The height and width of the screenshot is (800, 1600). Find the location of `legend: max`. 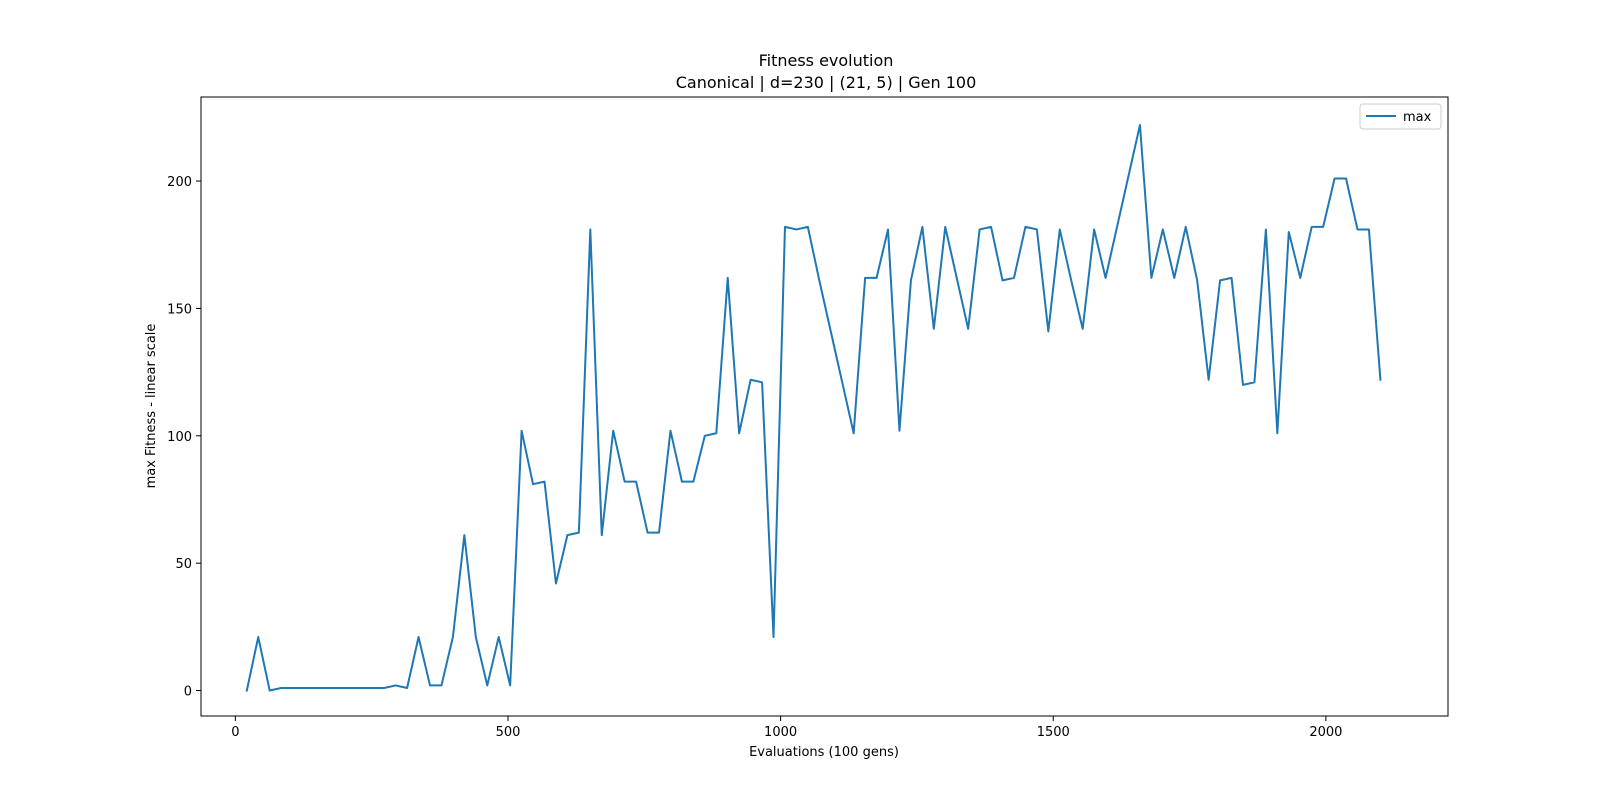

legend: max is located at coordinates (1400, 116).